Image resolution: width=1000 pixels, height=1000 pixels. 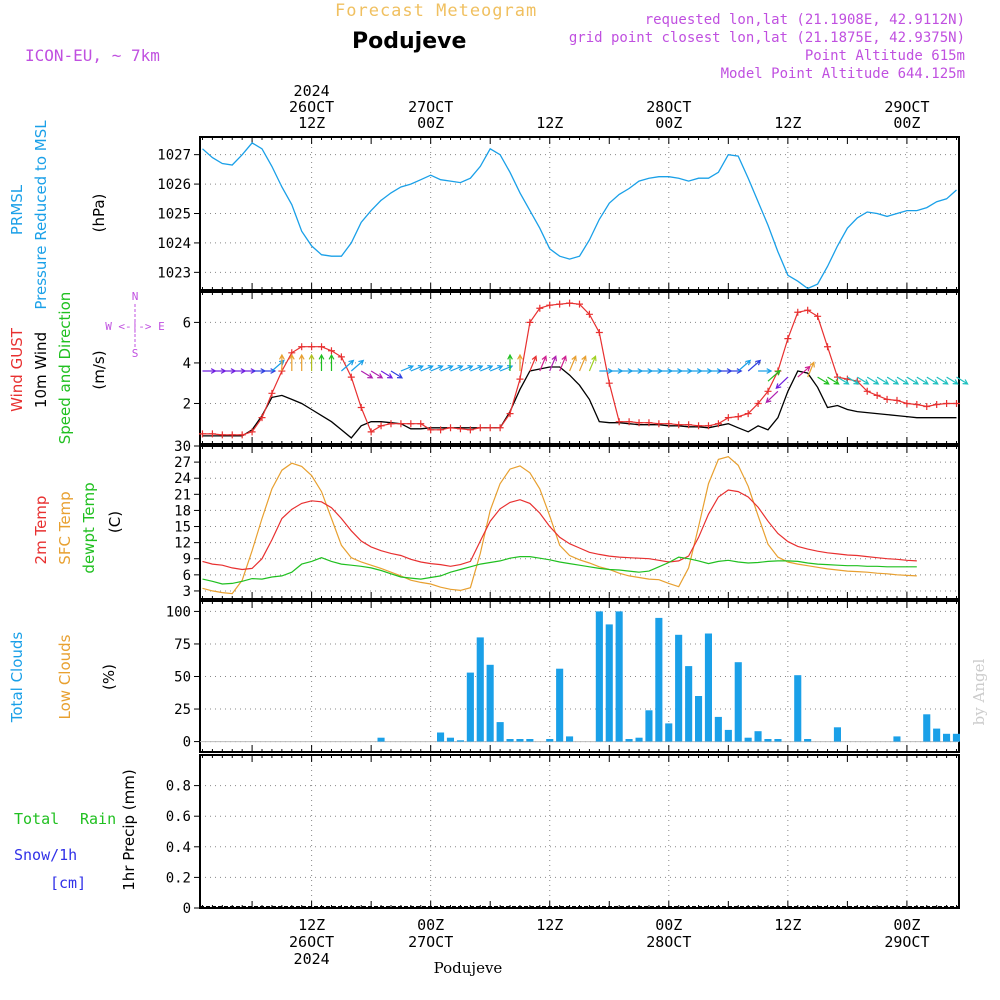 What do you see at coordinates (41, 370) in the screenshot?
I see `wind-label: 10m Wind` at bounding box center [41, 370].